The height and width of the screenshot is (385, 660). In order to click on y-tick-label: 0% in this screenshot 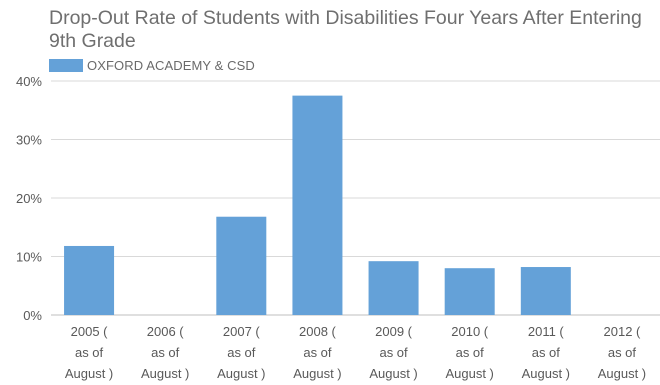, I will do `click(32, 315)`.